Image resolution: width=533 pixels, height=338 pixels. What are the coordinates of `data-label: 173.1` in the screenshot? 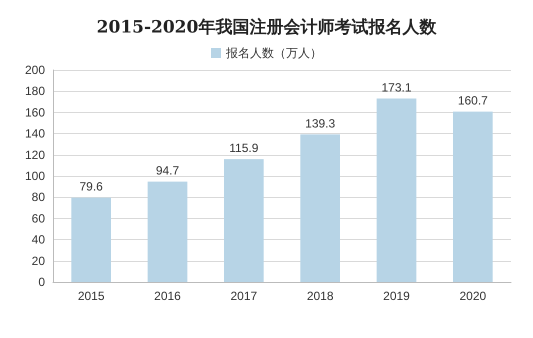 It's located at (396, 87).